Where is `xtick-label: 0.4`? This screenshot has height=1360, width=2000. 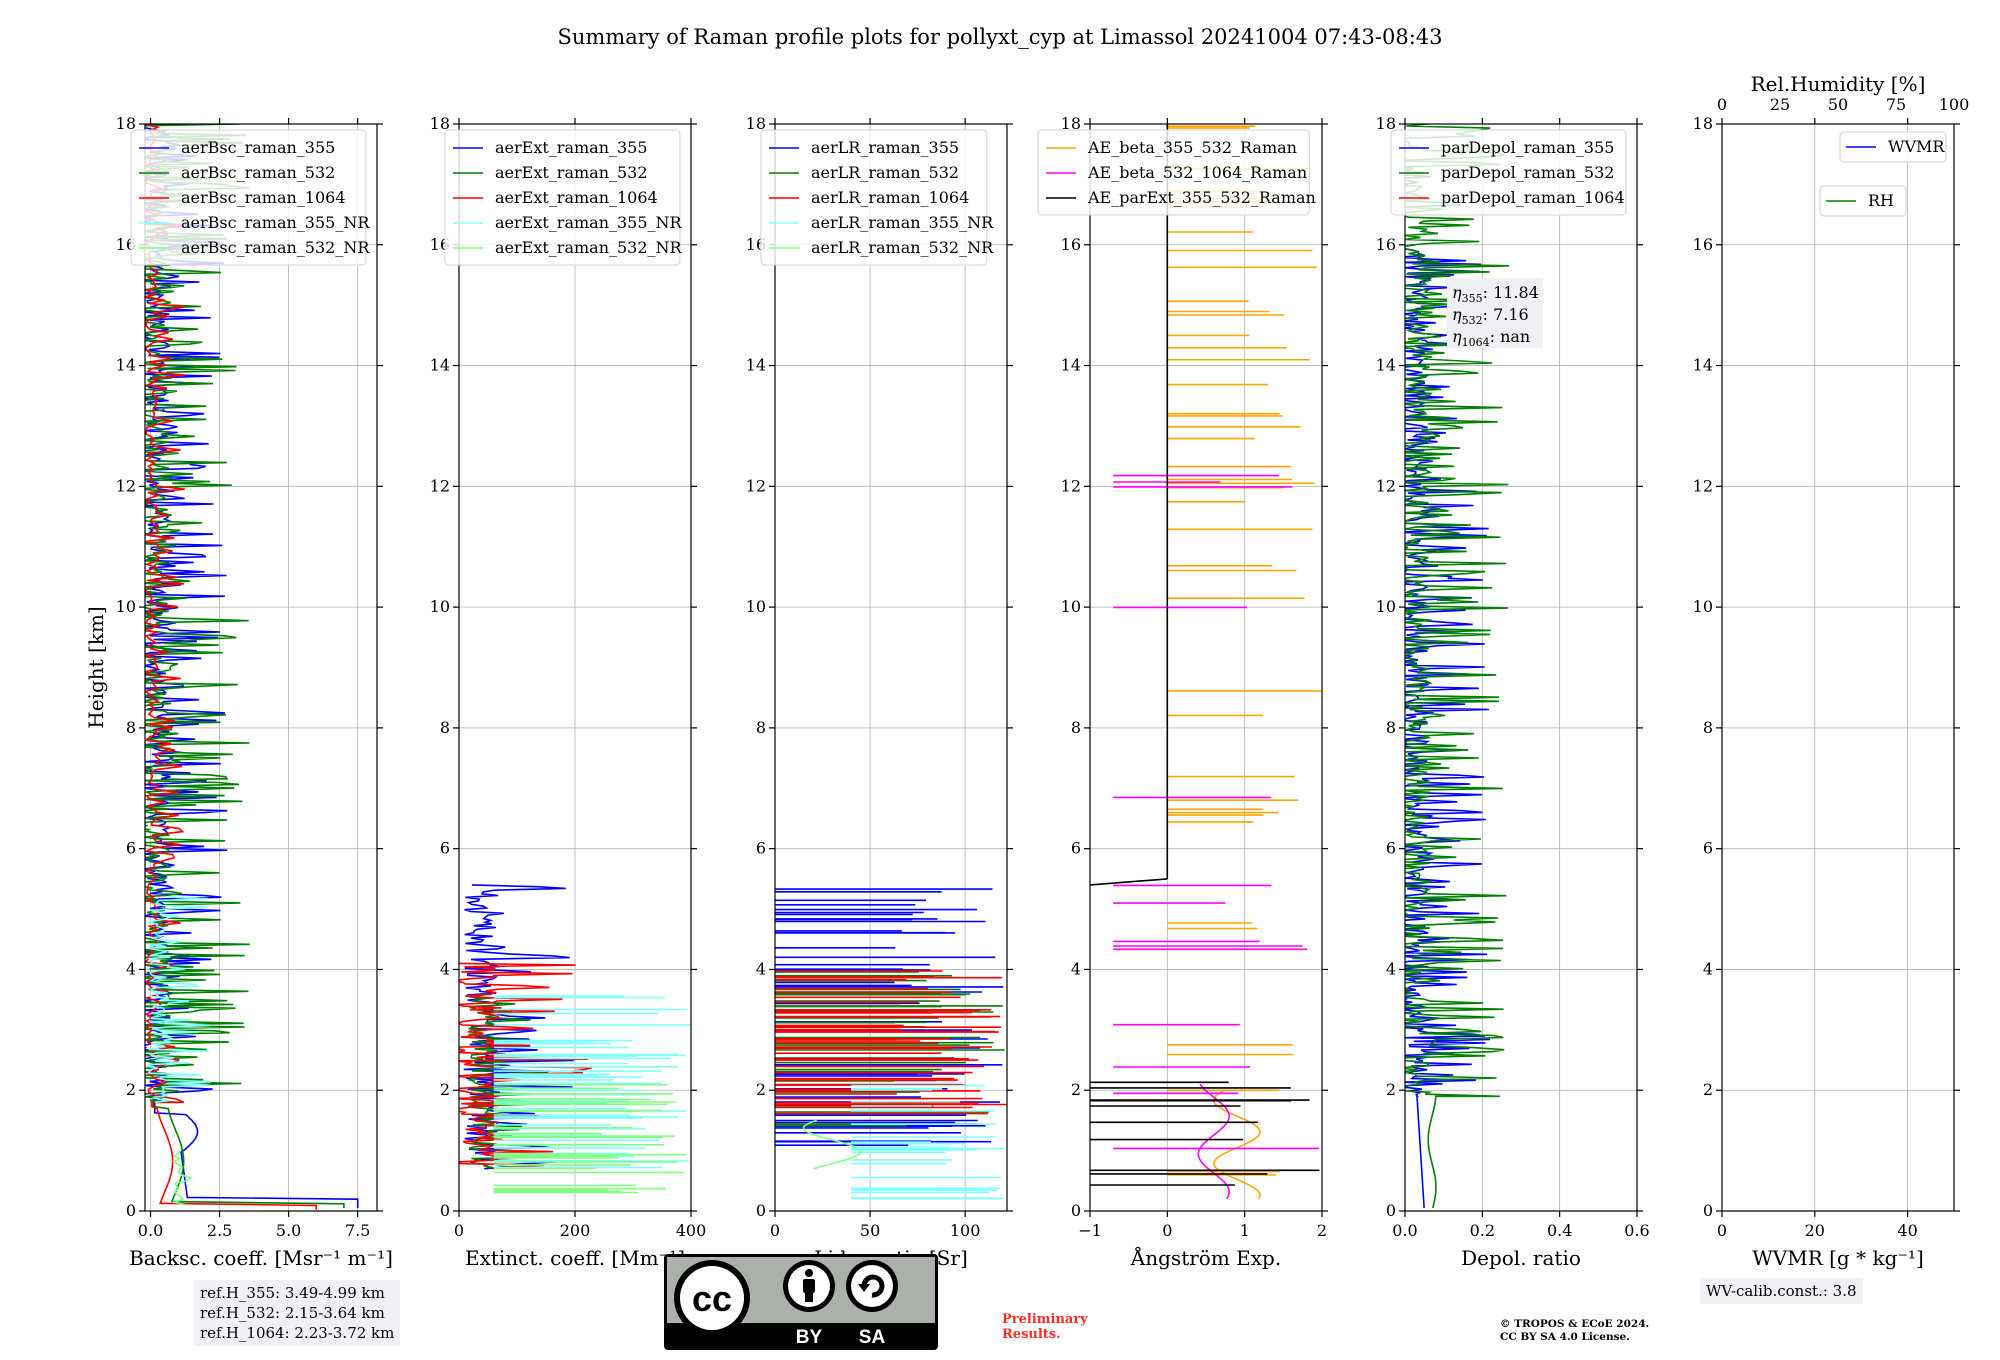 xtick-label: 0.4 is located at coordinates (1559, 1230).